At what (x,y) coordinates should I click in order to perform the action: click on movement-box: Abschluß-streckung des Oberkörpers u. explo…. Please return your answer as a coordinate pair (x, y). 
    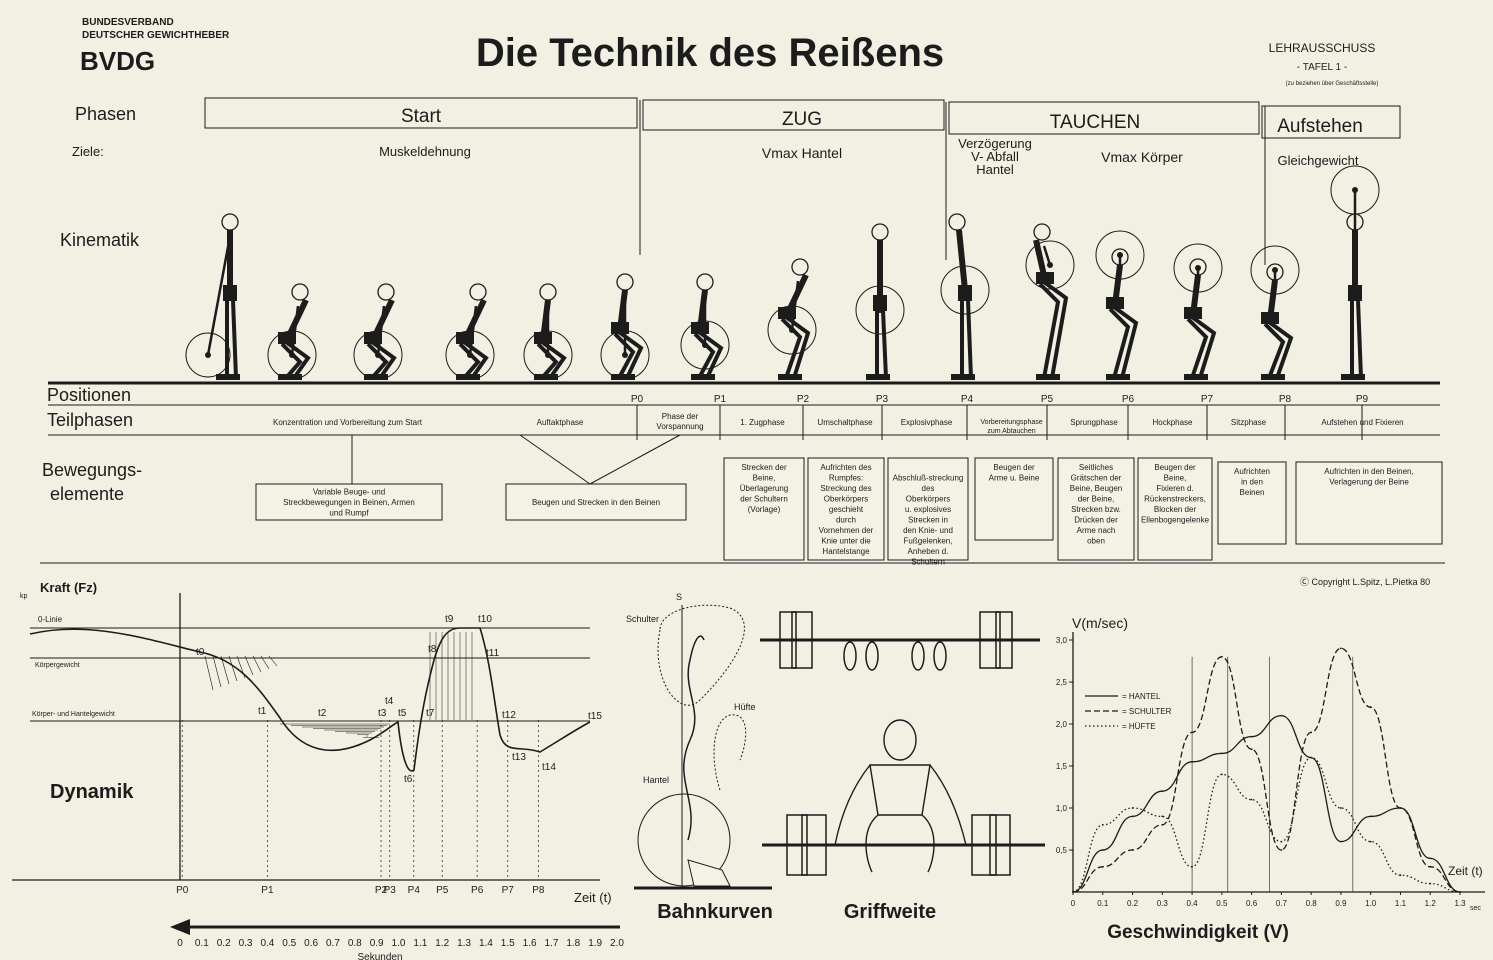
    Looking at the image, I should click on (928, 512).